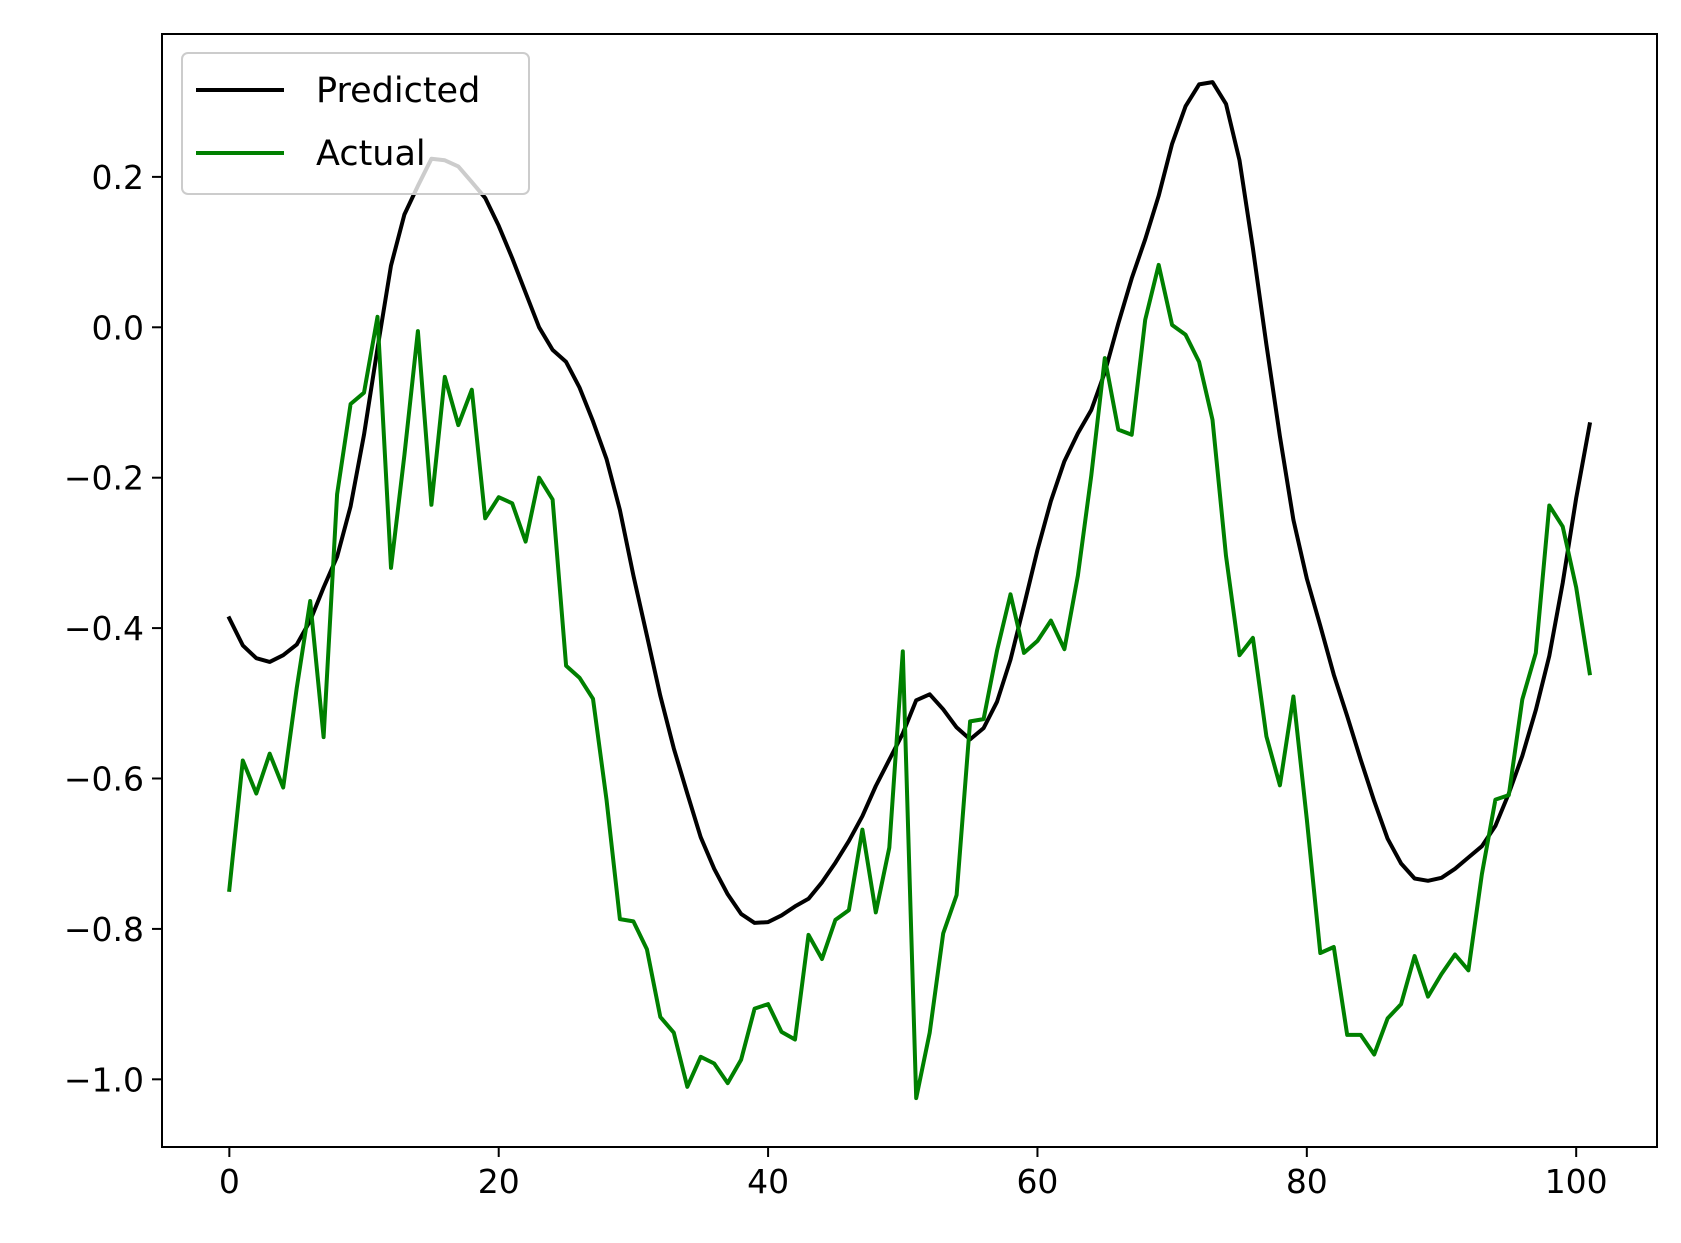 The width and height of the screenshot is (1681, 1243). Describe the element at coordinates (1576, 1181) in the screenshot. I see `x-tick-label: 100` at that location.